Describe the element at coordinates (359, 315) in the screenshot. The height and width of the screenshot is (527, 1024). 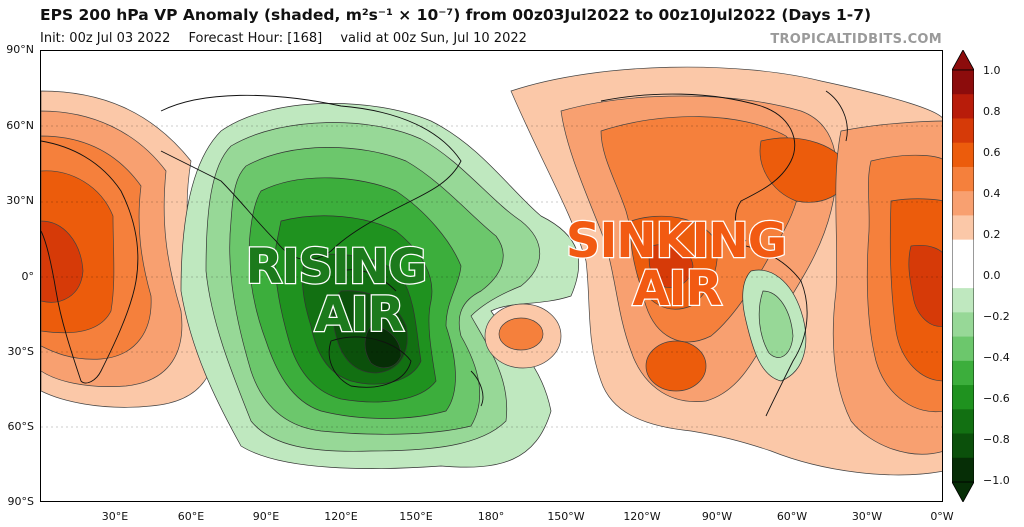
I see `rising-air-label-line2: AIR` at that location.